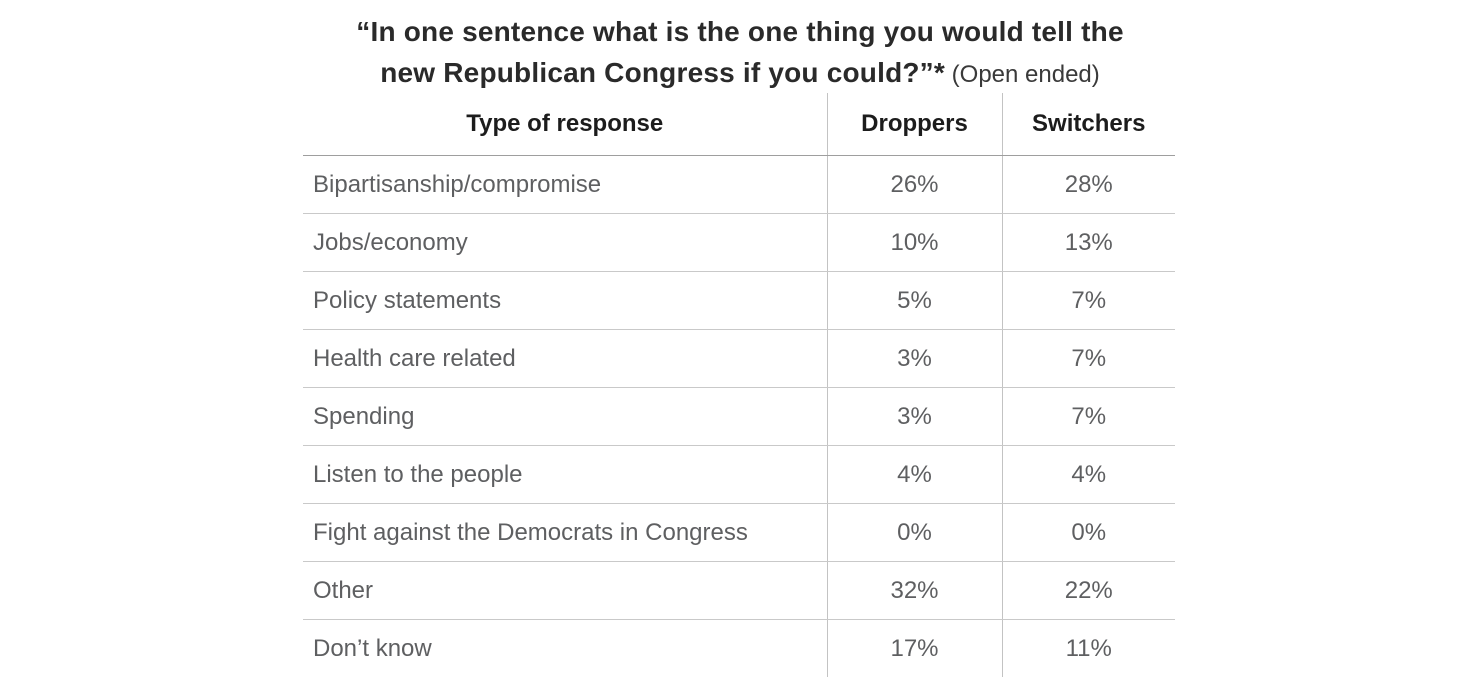 The width and height of the screenshot is (1480, 685). Describe the element at coordinates (914, 124) in the screenshot. I see `column-header-droppers: Droppers` at that location.